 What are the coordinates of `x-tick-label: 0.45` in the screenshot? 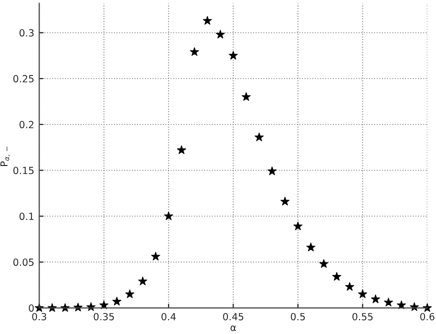 It's located at (233, 316).